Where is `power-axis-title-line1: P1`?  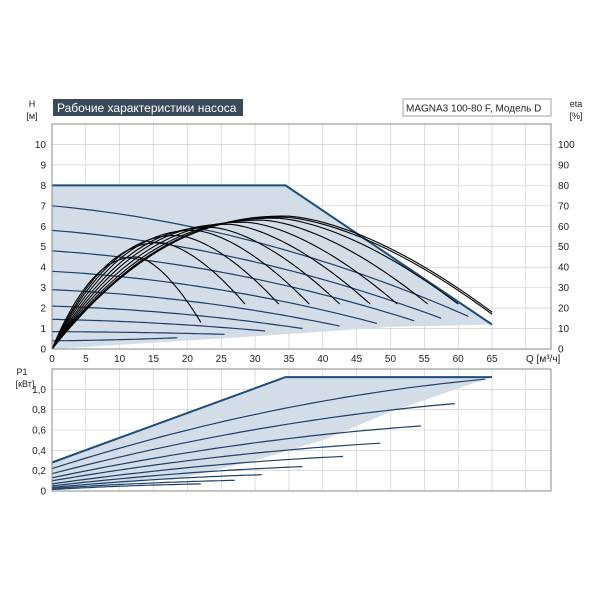
power-axis-title-line1: P1 is located at coordinates (21, 372).